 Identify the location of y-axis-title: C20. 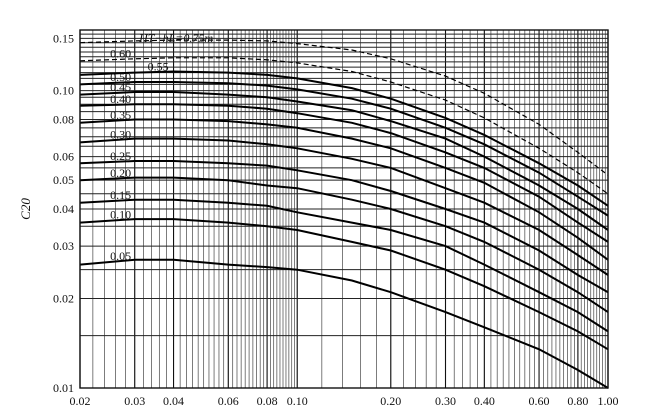
(25, 209).